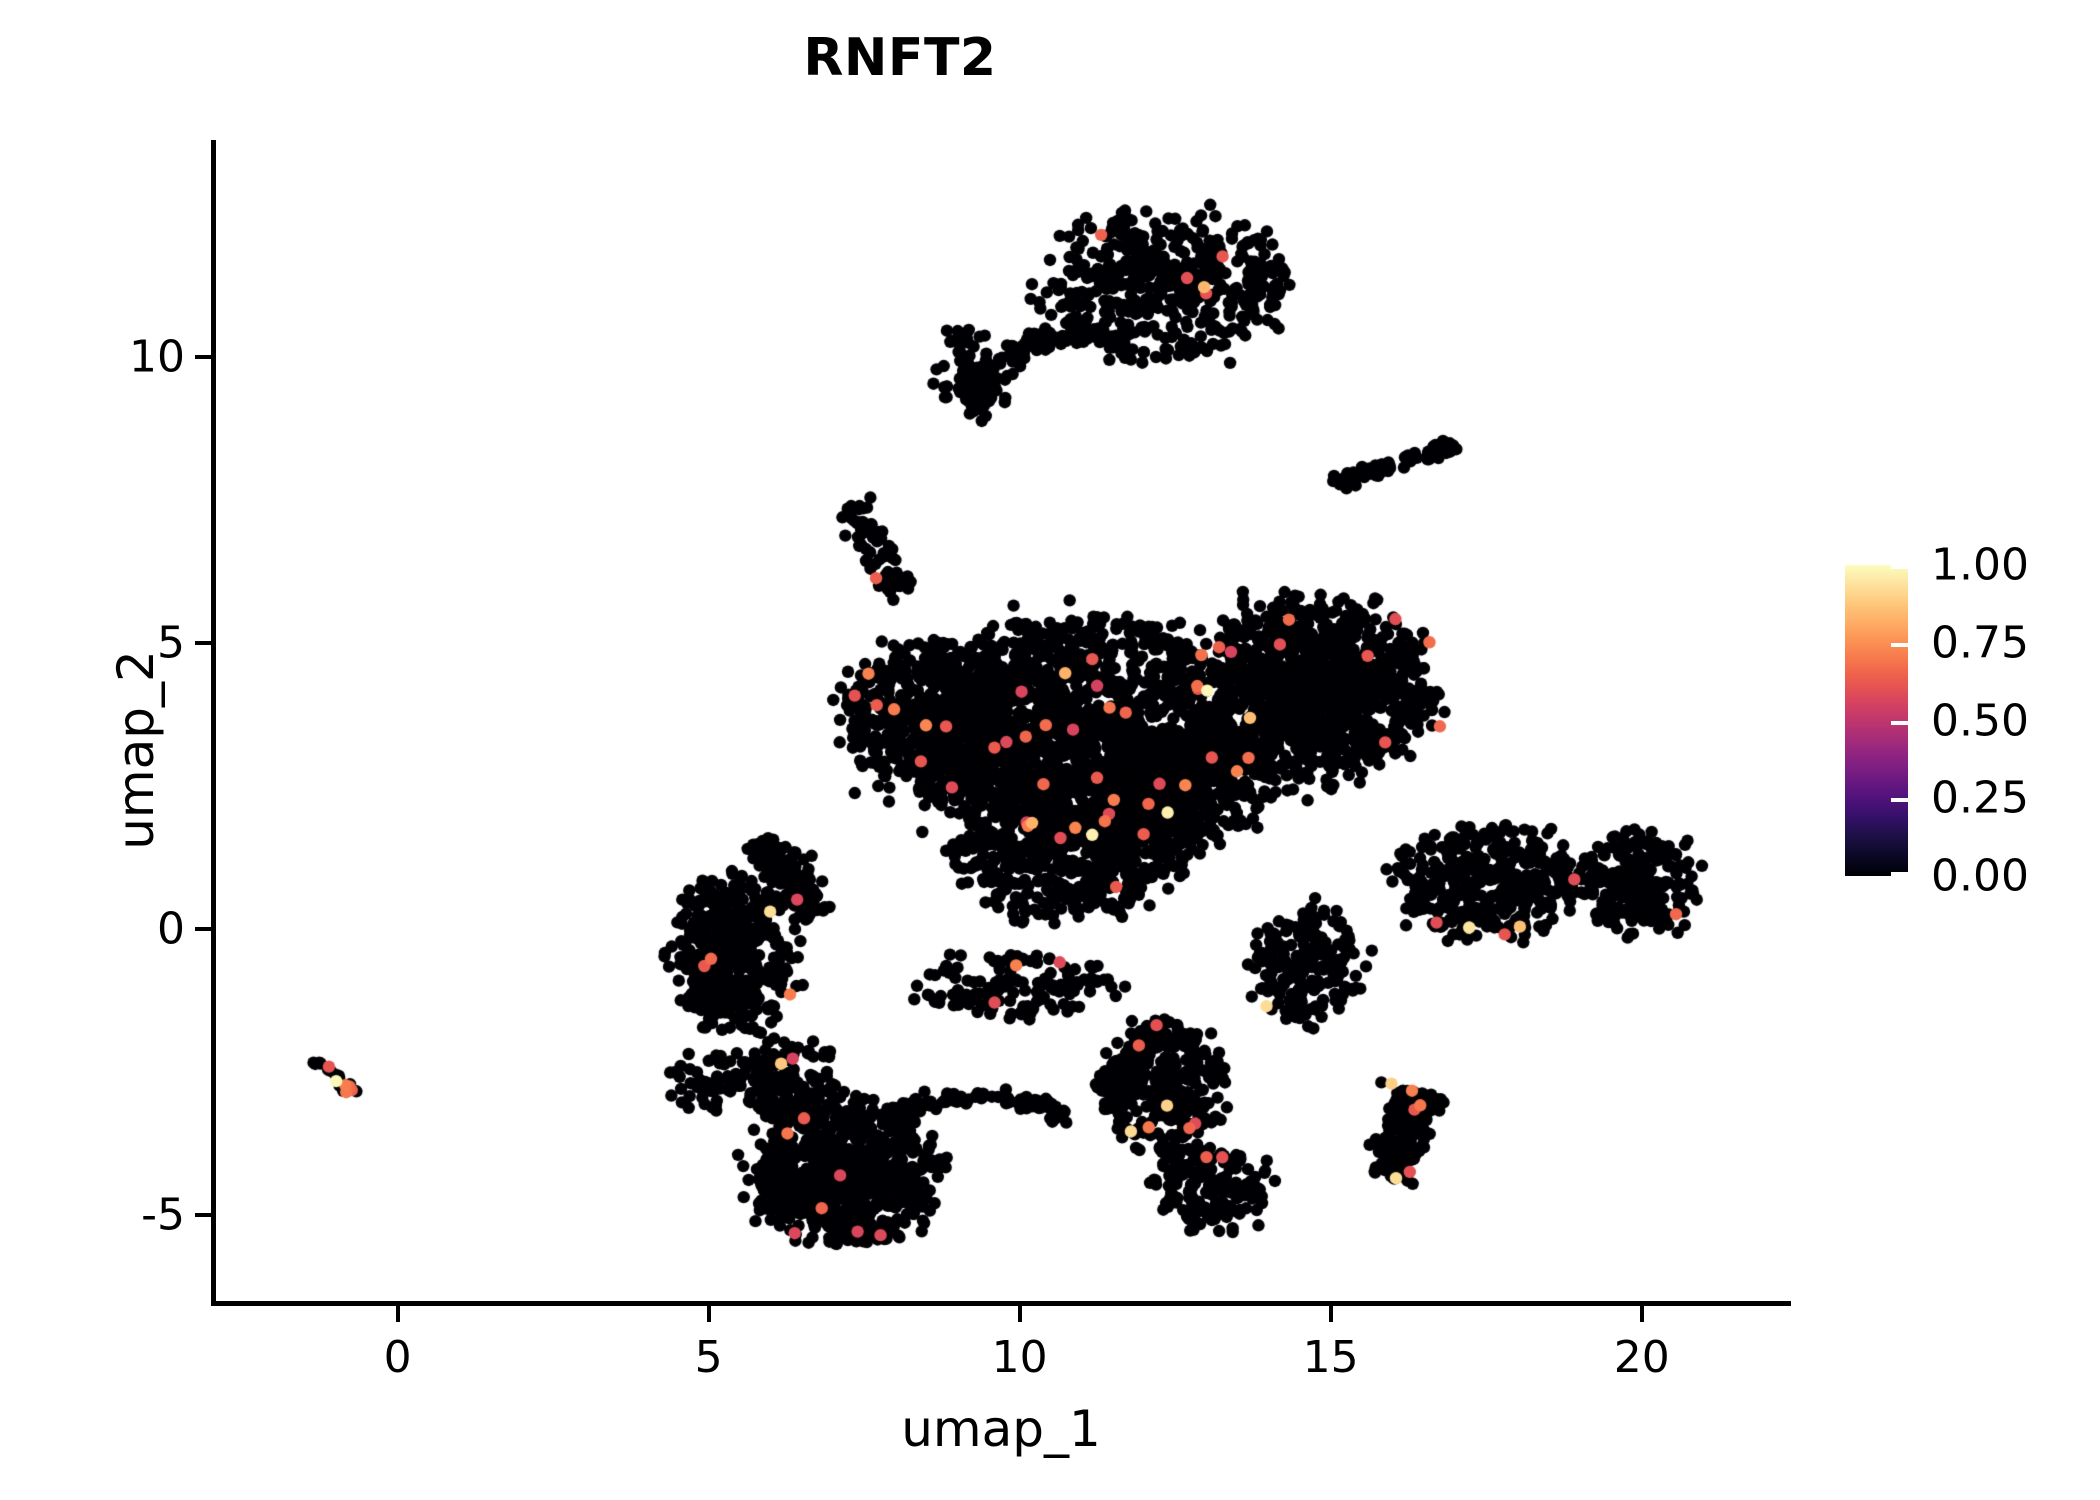 This screenshot has height=1500, width=2100. What do you see at coordinates (171, 929) in the screenshot?
I see `y-tick-label: 0` at bounding box center [171, 929].